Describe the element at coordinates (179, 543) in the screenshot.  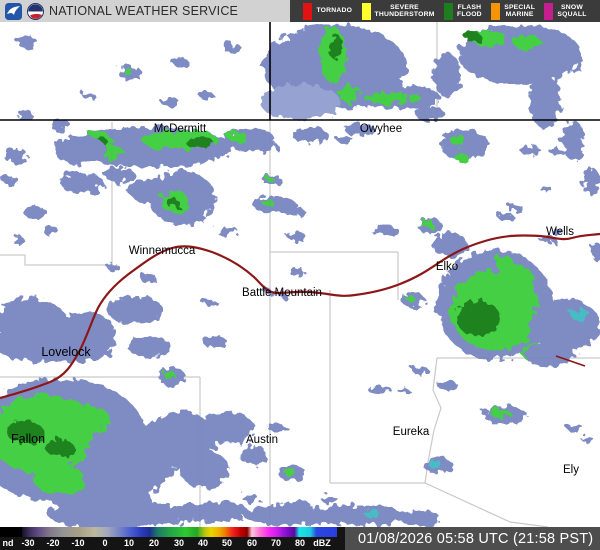
I see `colorbar-label: 30` at that location.